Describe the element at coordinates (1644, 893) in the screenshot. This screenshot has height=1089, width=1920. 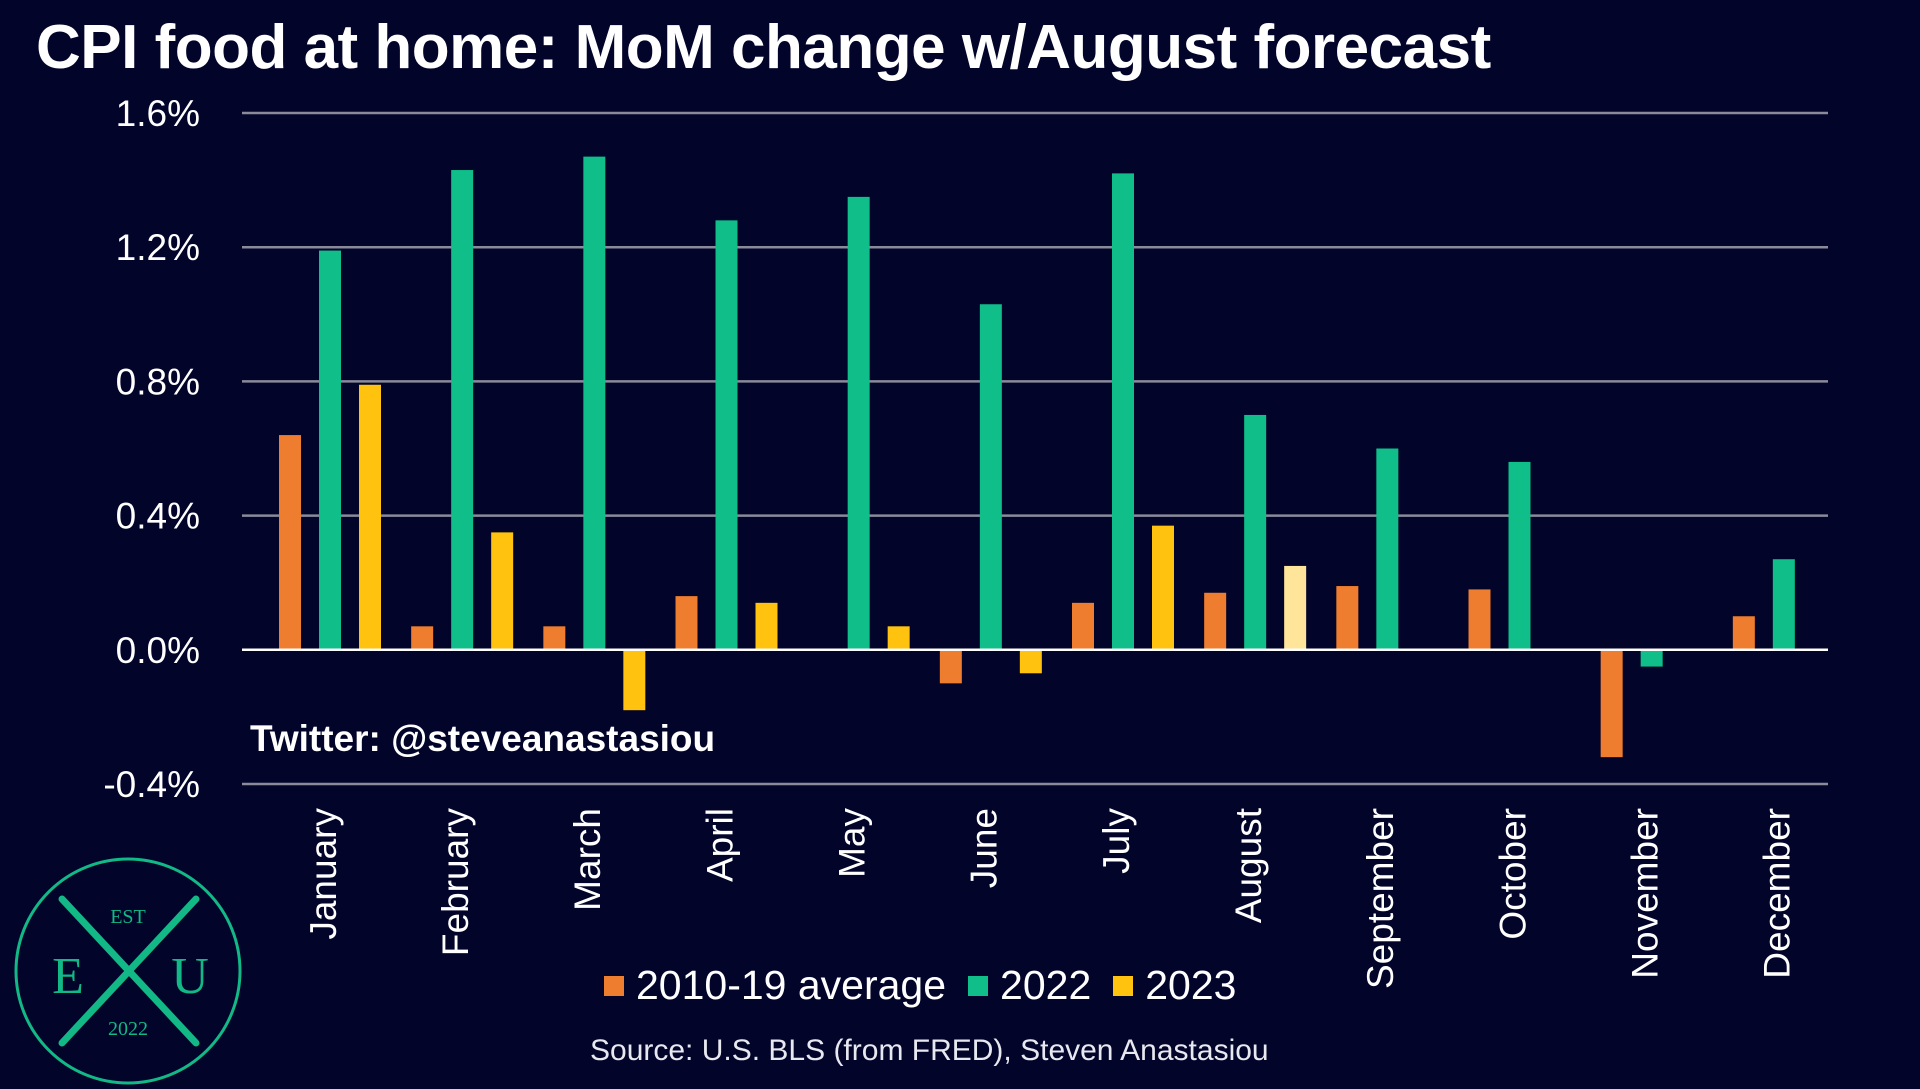
I see `x-category-label: November` at that location.